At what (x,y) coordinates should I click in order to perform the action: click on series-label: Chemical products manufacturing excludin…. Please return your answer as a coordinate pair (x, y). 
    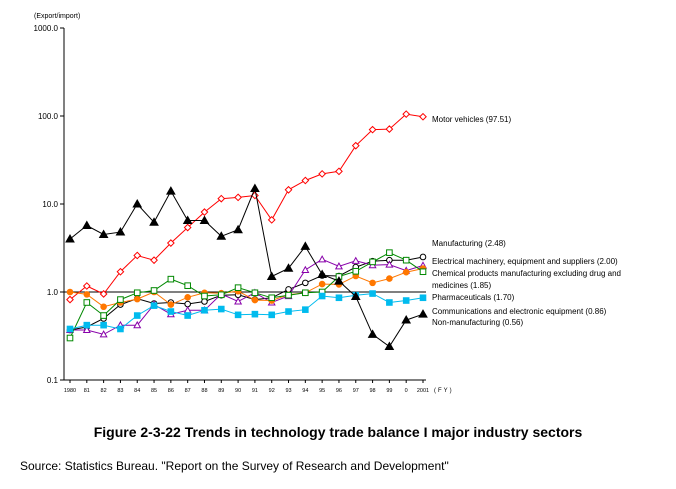
    Looking at the image, I should click on (526, 279).